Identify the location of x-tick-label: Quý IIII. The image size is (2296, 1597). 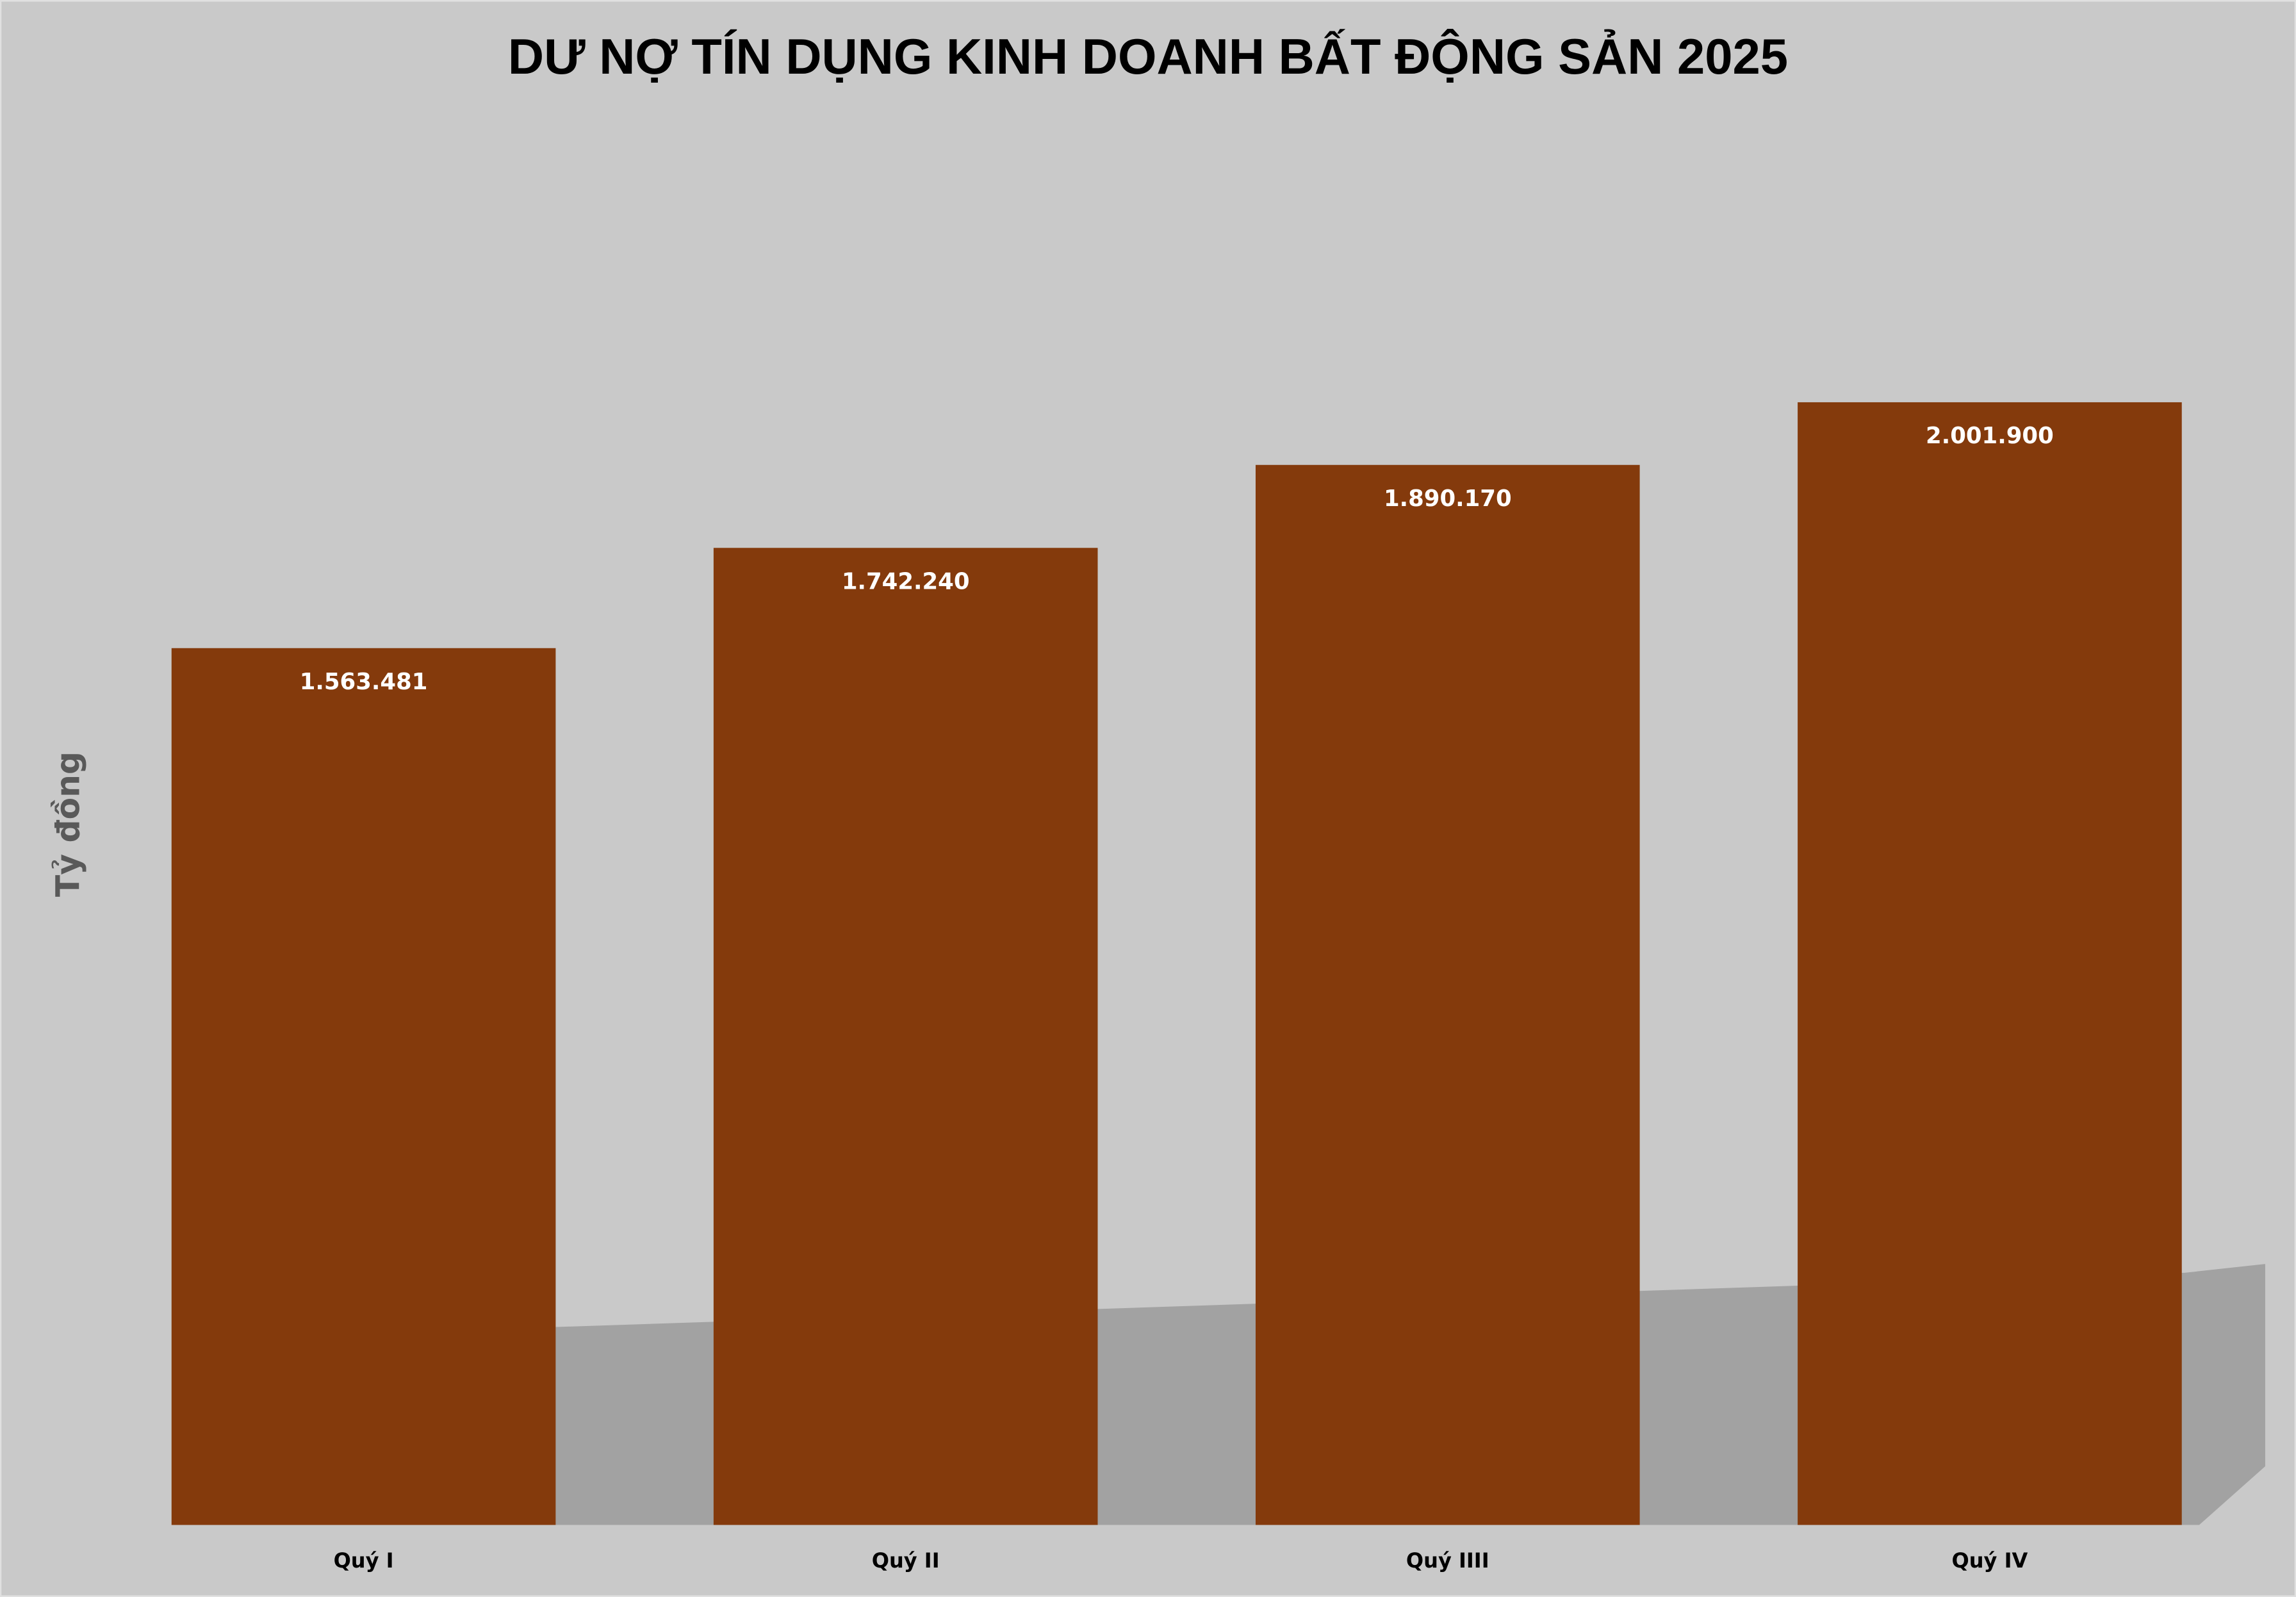
(1447, 1560).